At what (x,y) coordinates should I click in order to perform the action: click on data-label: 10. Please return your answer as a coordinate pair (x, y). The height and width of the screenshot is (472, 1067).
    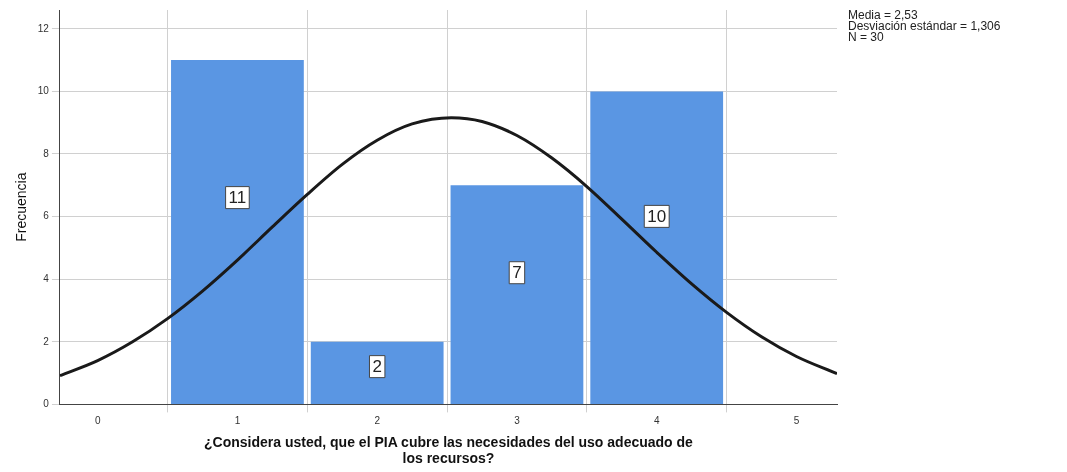
    Looking at the image, I should click on (657, 217).